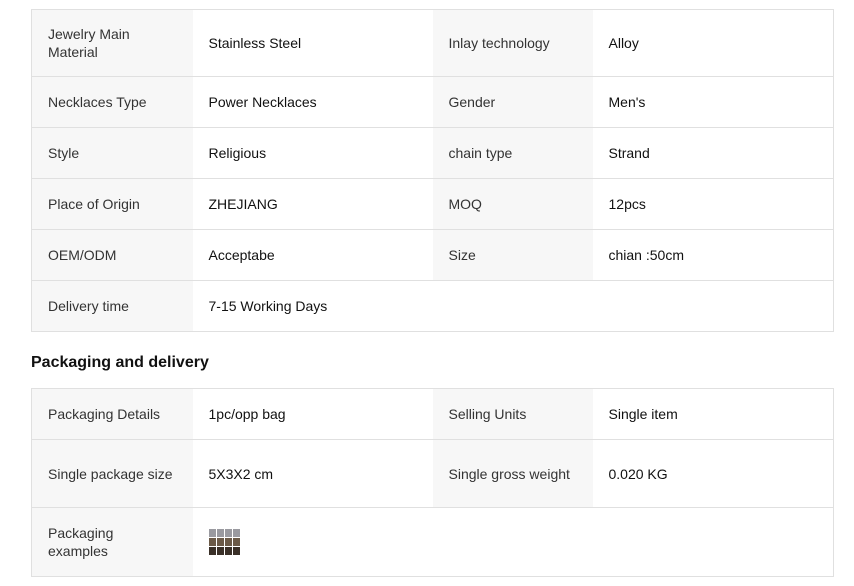 The width and height of the screenshot is (854, 586). What do you see at coordinates (120, 362) in the screenshot?
I see `packaging-heading: Packaging and delivery` at bounding box center [120, 362].